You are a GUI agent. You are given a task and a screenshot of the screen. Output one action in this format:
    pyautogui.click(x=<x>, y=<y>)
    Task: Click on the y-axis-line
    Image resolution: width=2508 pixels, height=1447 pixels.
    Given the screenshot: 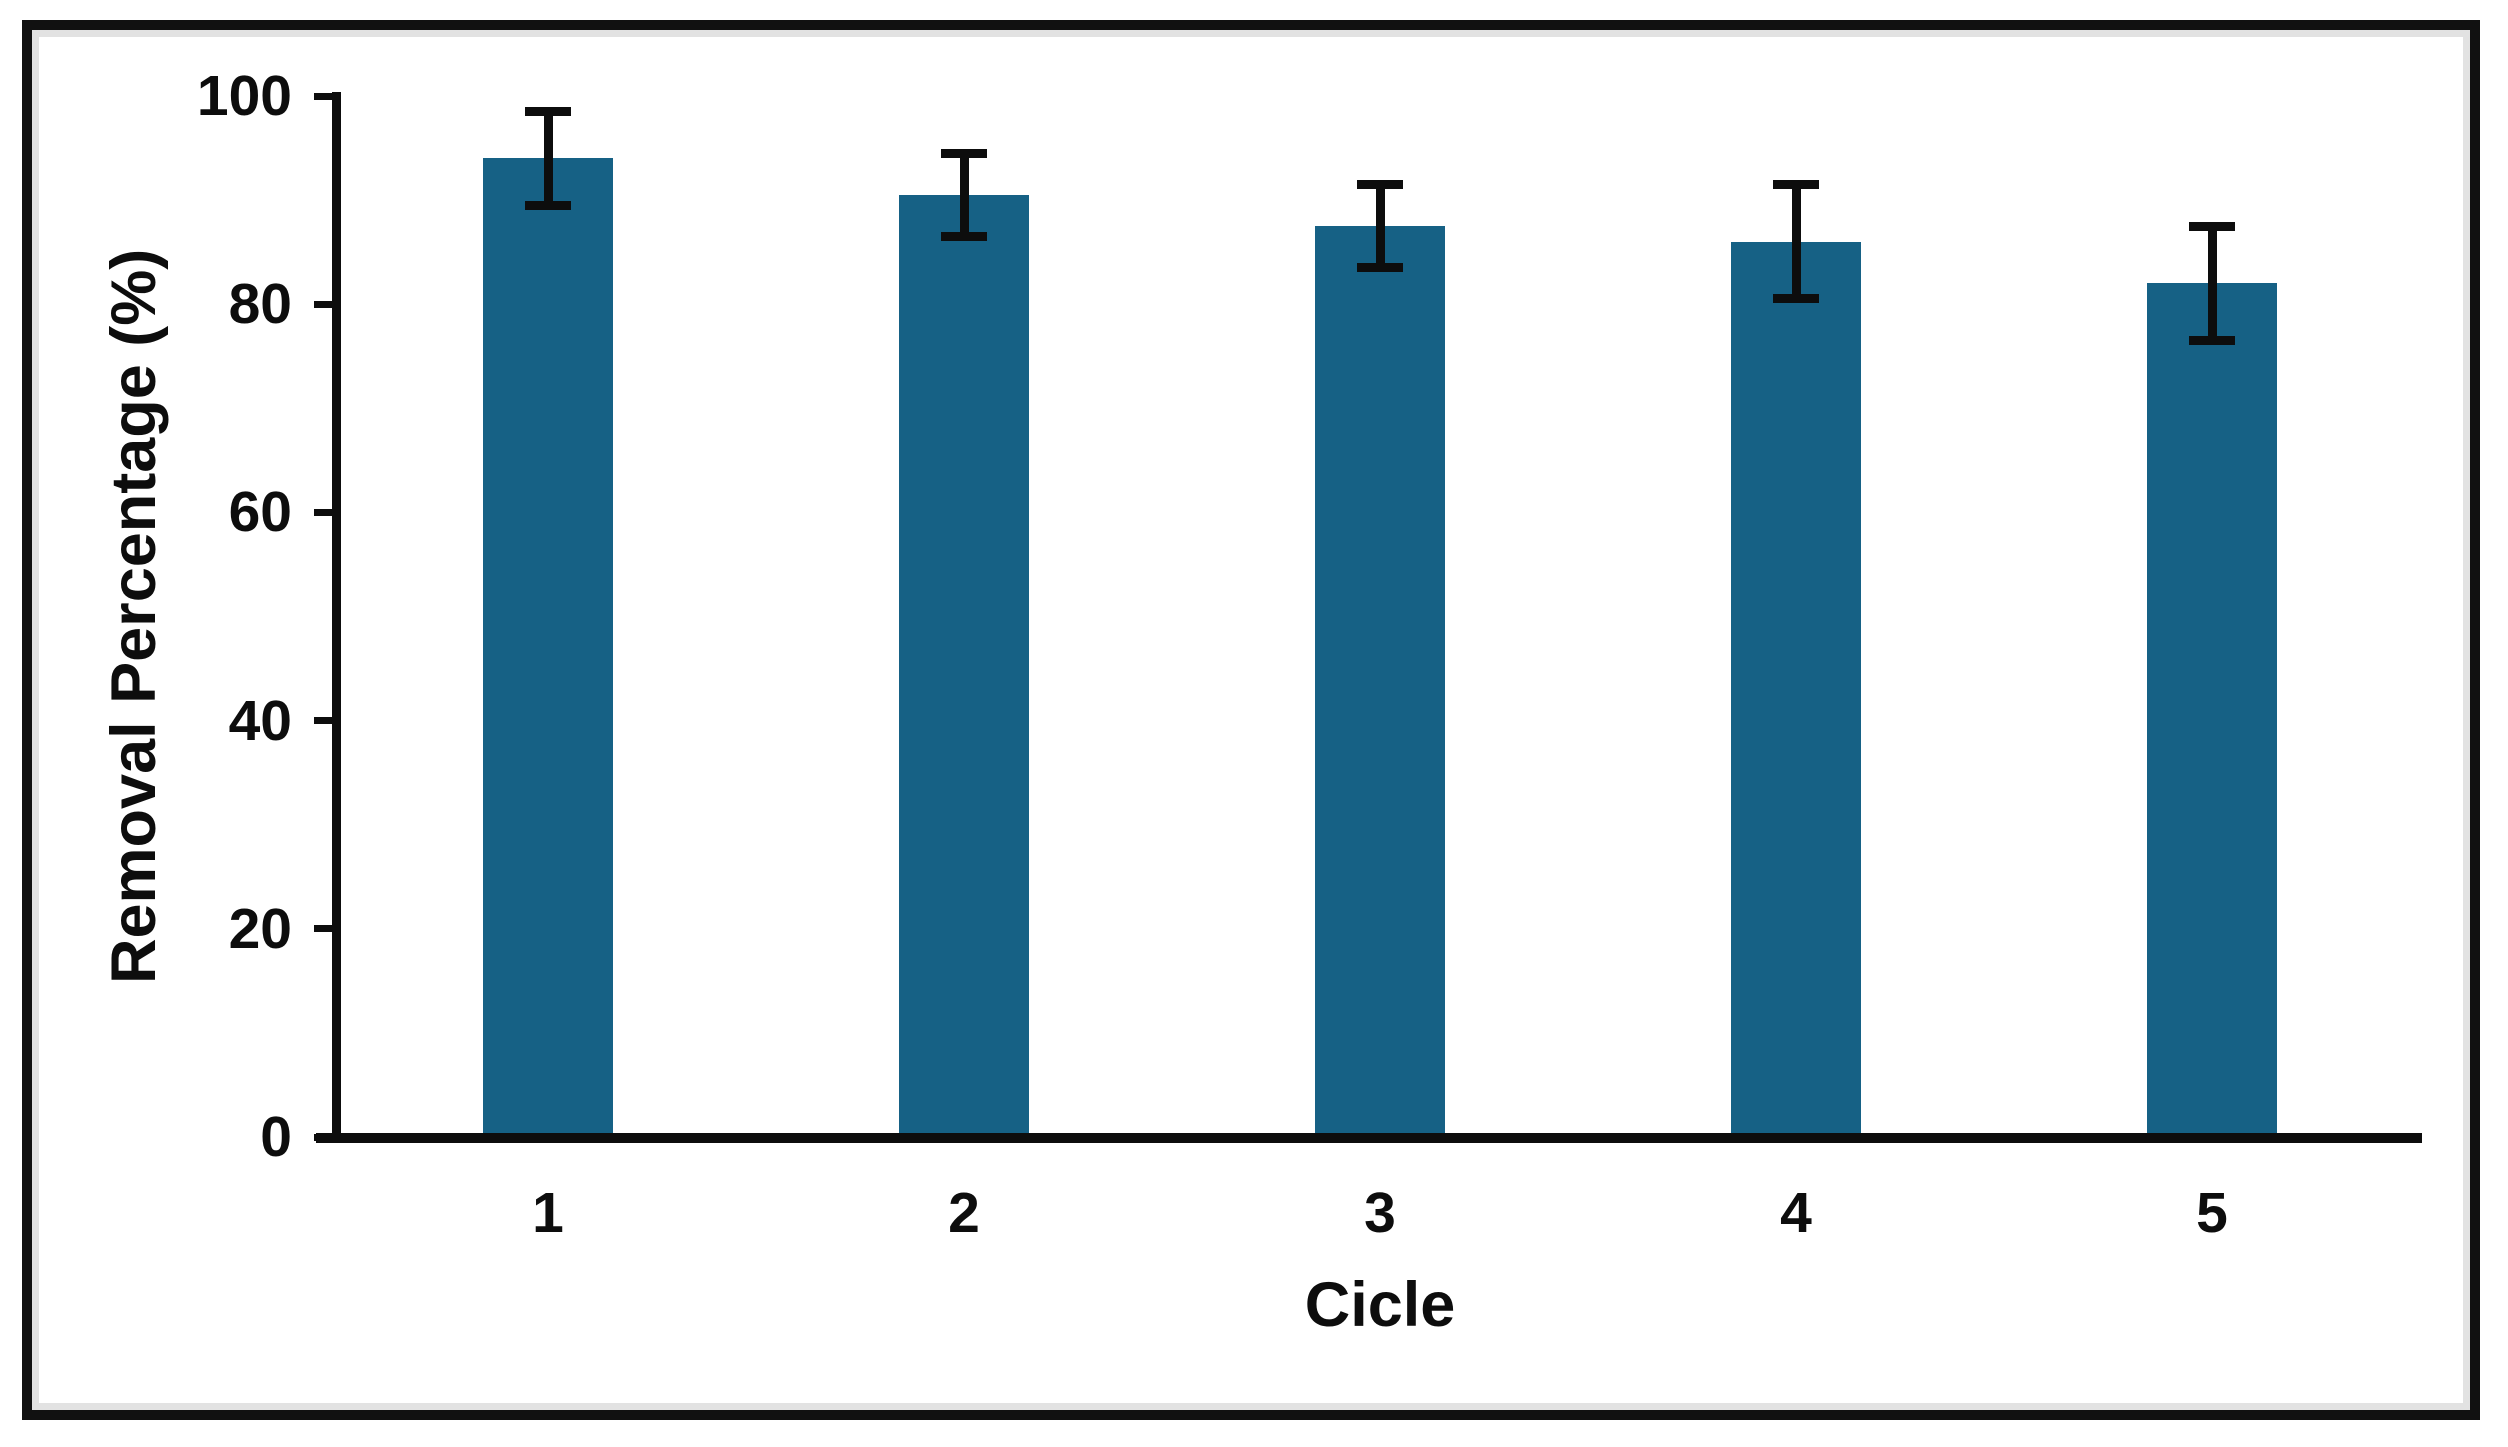 What is the action you would take?
    pyautogui.click(x=336, y=617)
    